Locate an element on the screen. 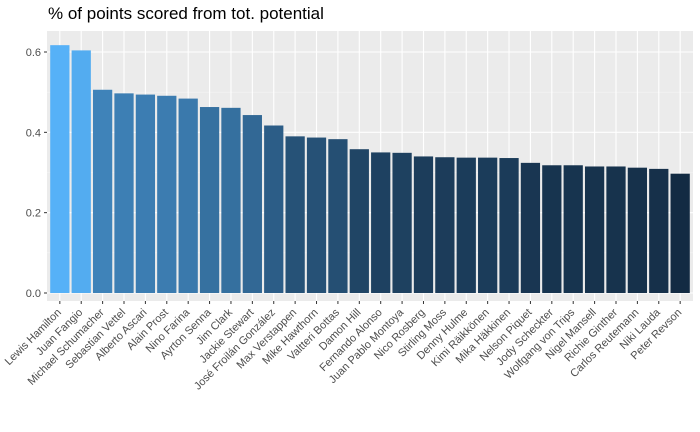 This screenshot has height=432, width=700. y-tick-label: 0.4 is located at coordinates (33, 133).